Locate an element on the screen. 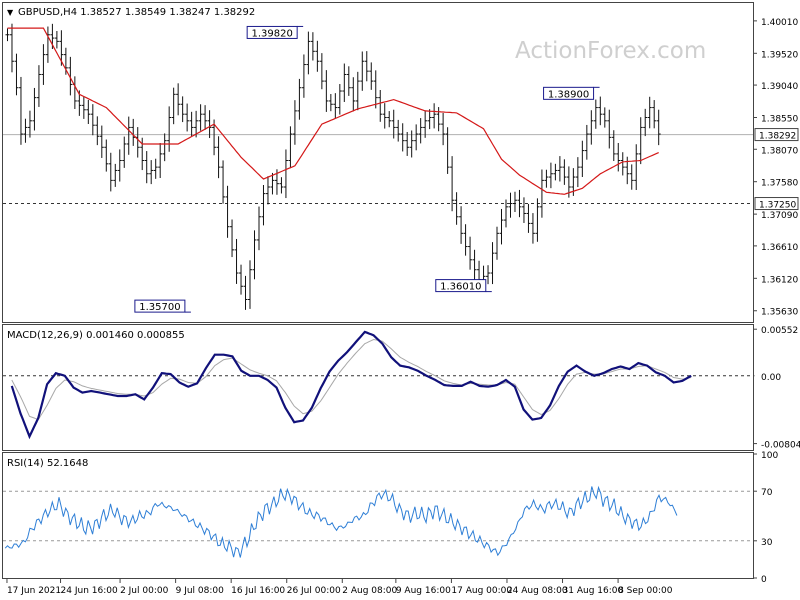 The width and height of the screenshot is (800, 600). x-tick-label: 31 Aug 16:00 is located at coordinates (593, 591).